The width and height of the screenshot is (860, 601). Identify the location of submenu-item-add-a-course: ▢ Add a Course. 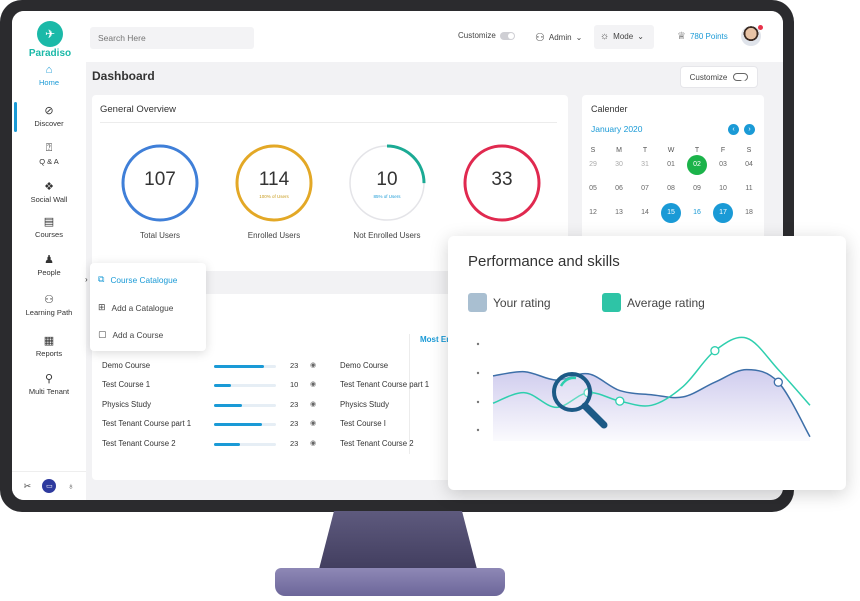
(130, 334).